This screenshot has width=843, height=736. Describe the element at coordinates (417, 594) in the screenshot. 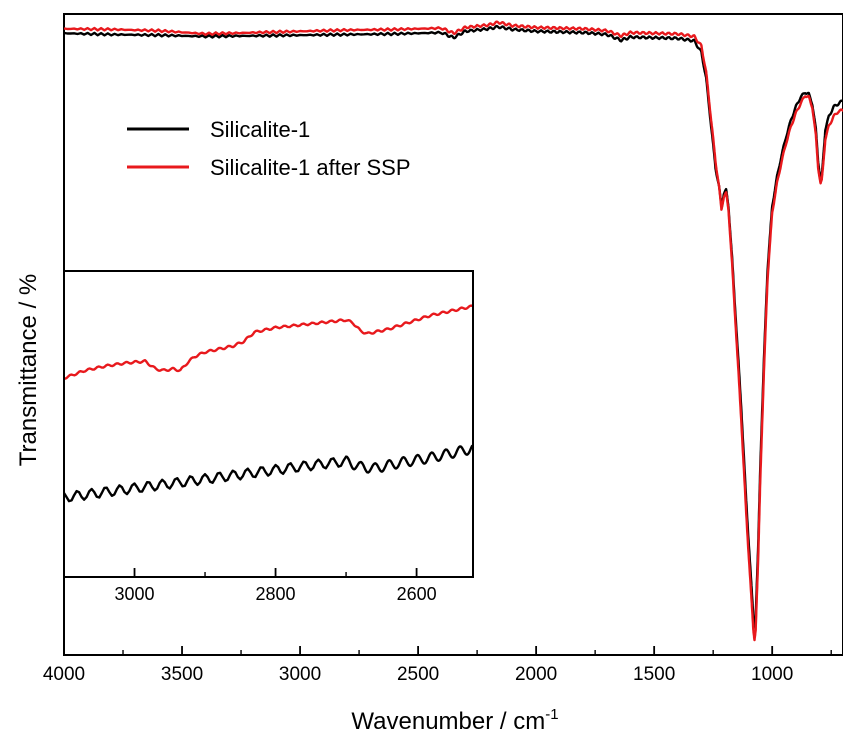

I see `inset-x-tick-label-2600: 2600` at that location.